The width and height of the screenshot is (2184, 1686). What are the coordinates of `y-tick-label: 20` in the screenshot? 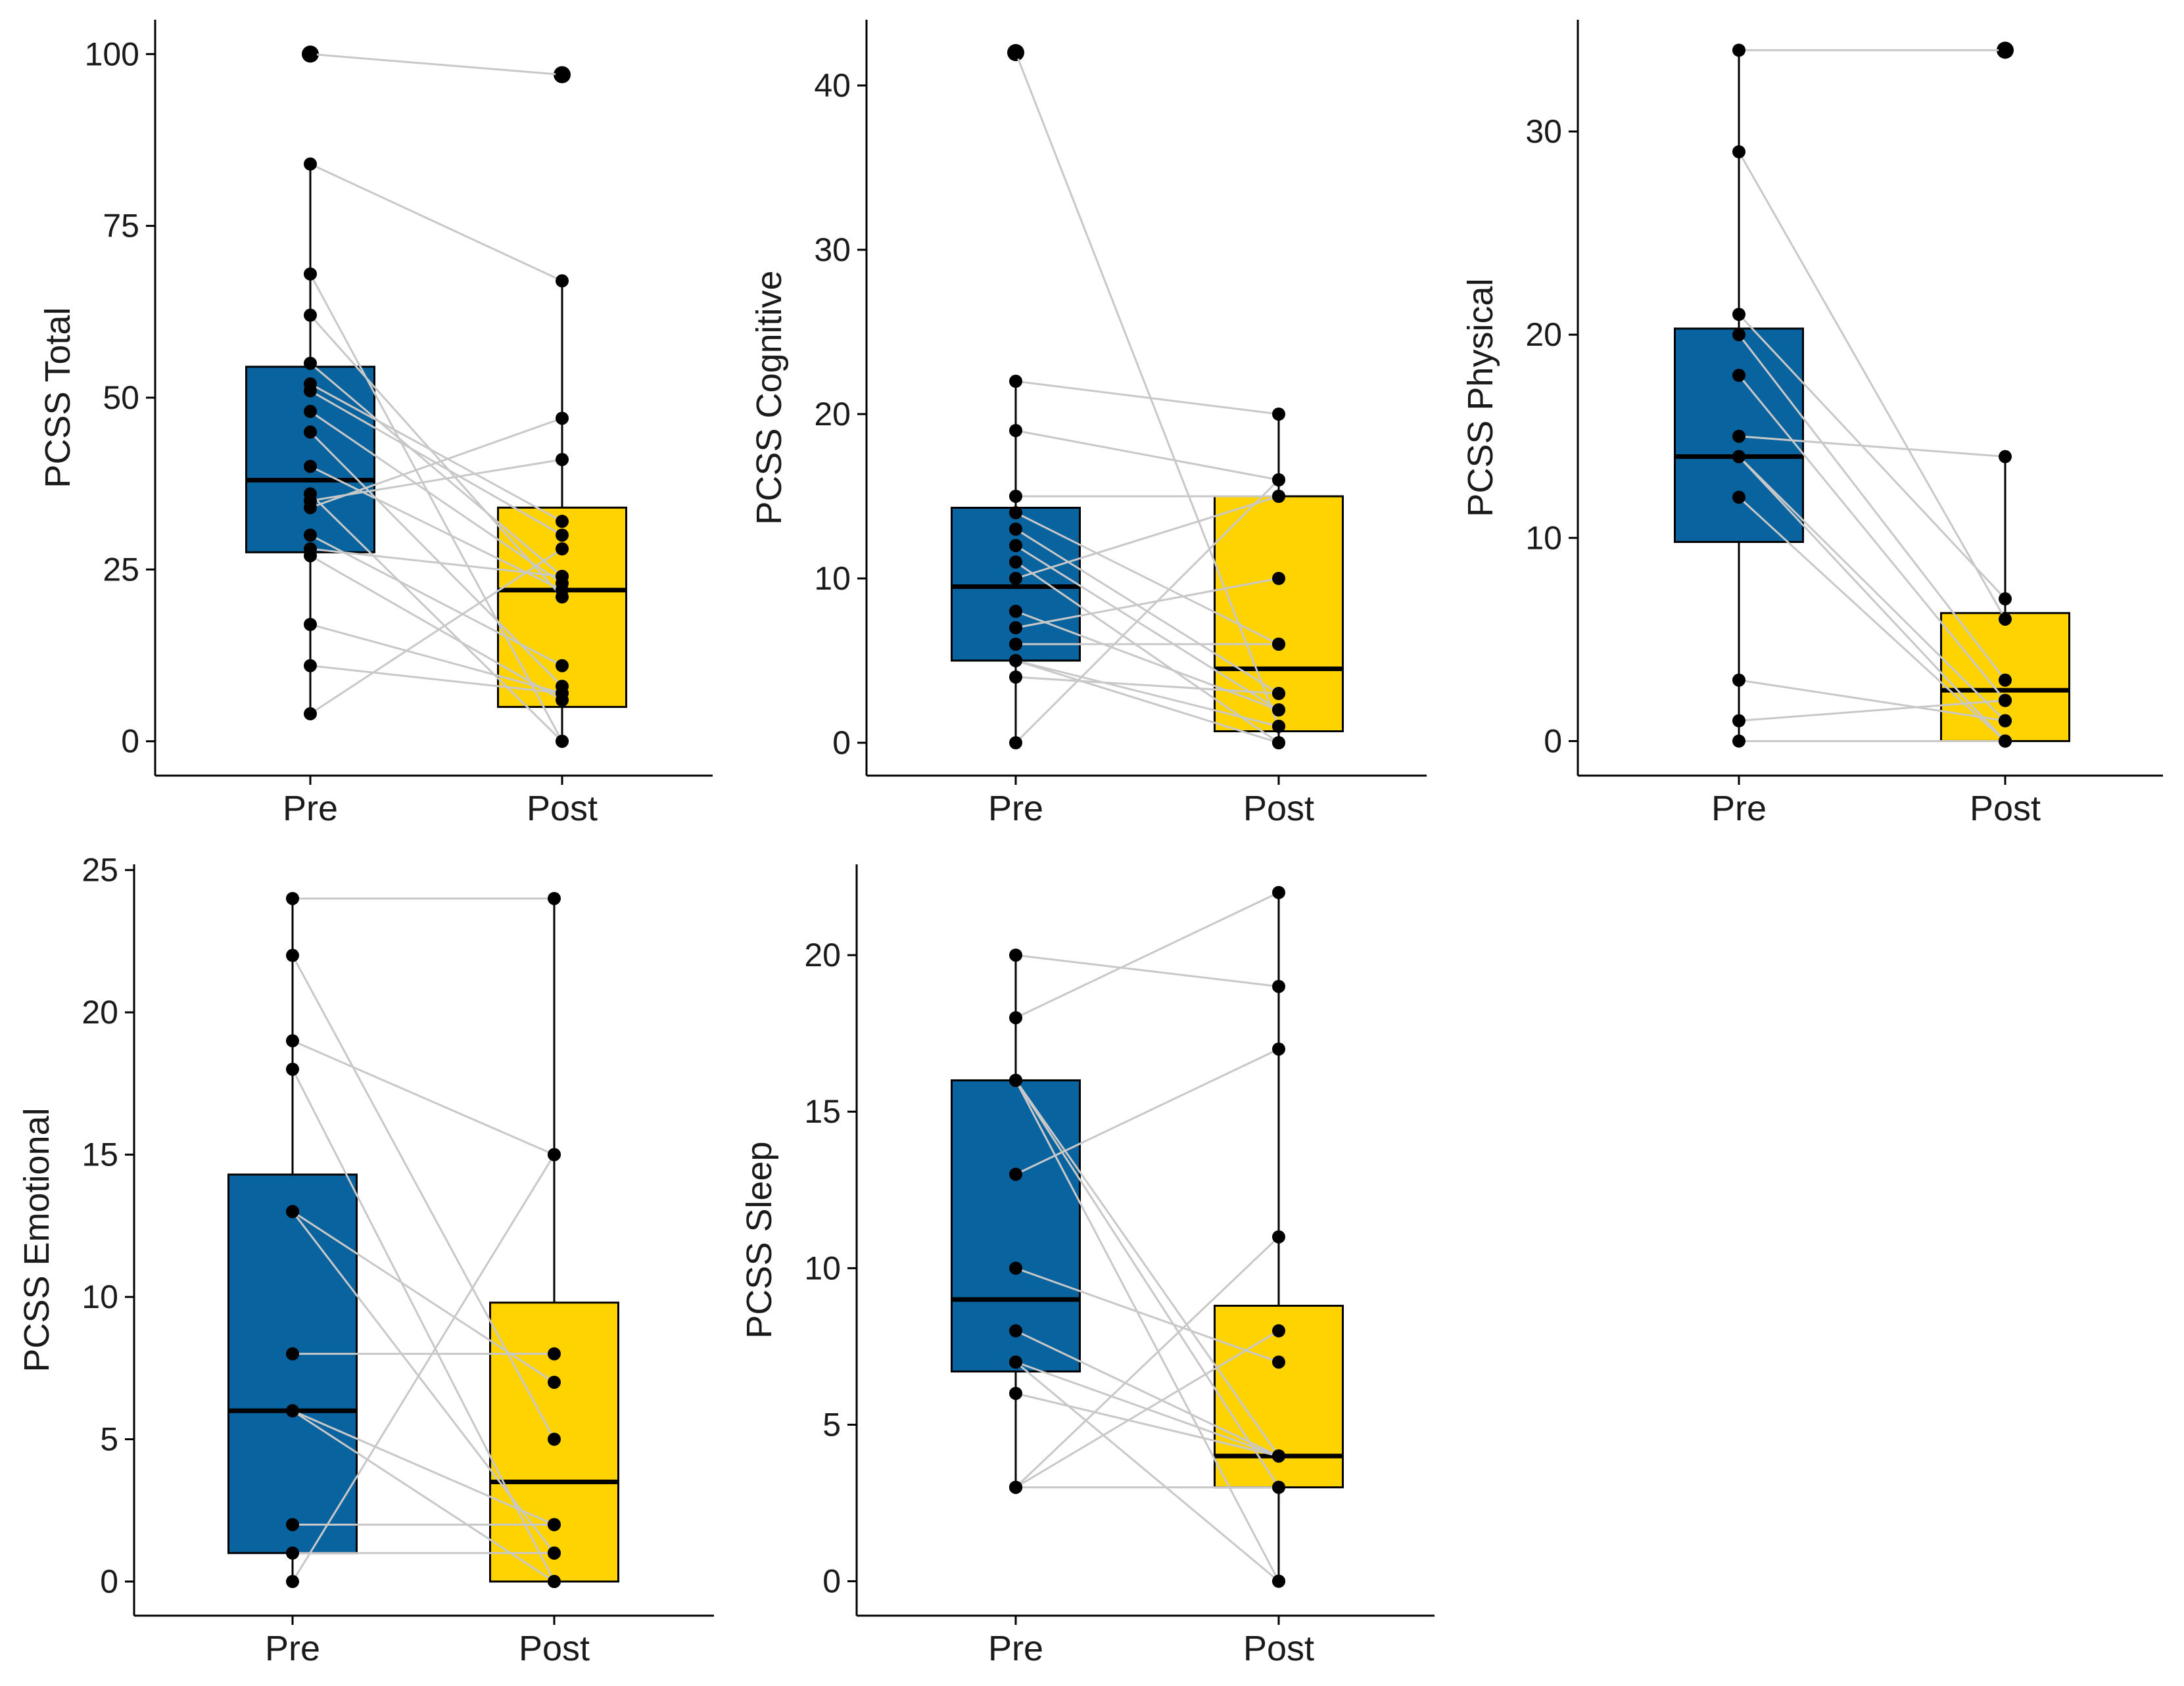 It's located at (1543, 334).